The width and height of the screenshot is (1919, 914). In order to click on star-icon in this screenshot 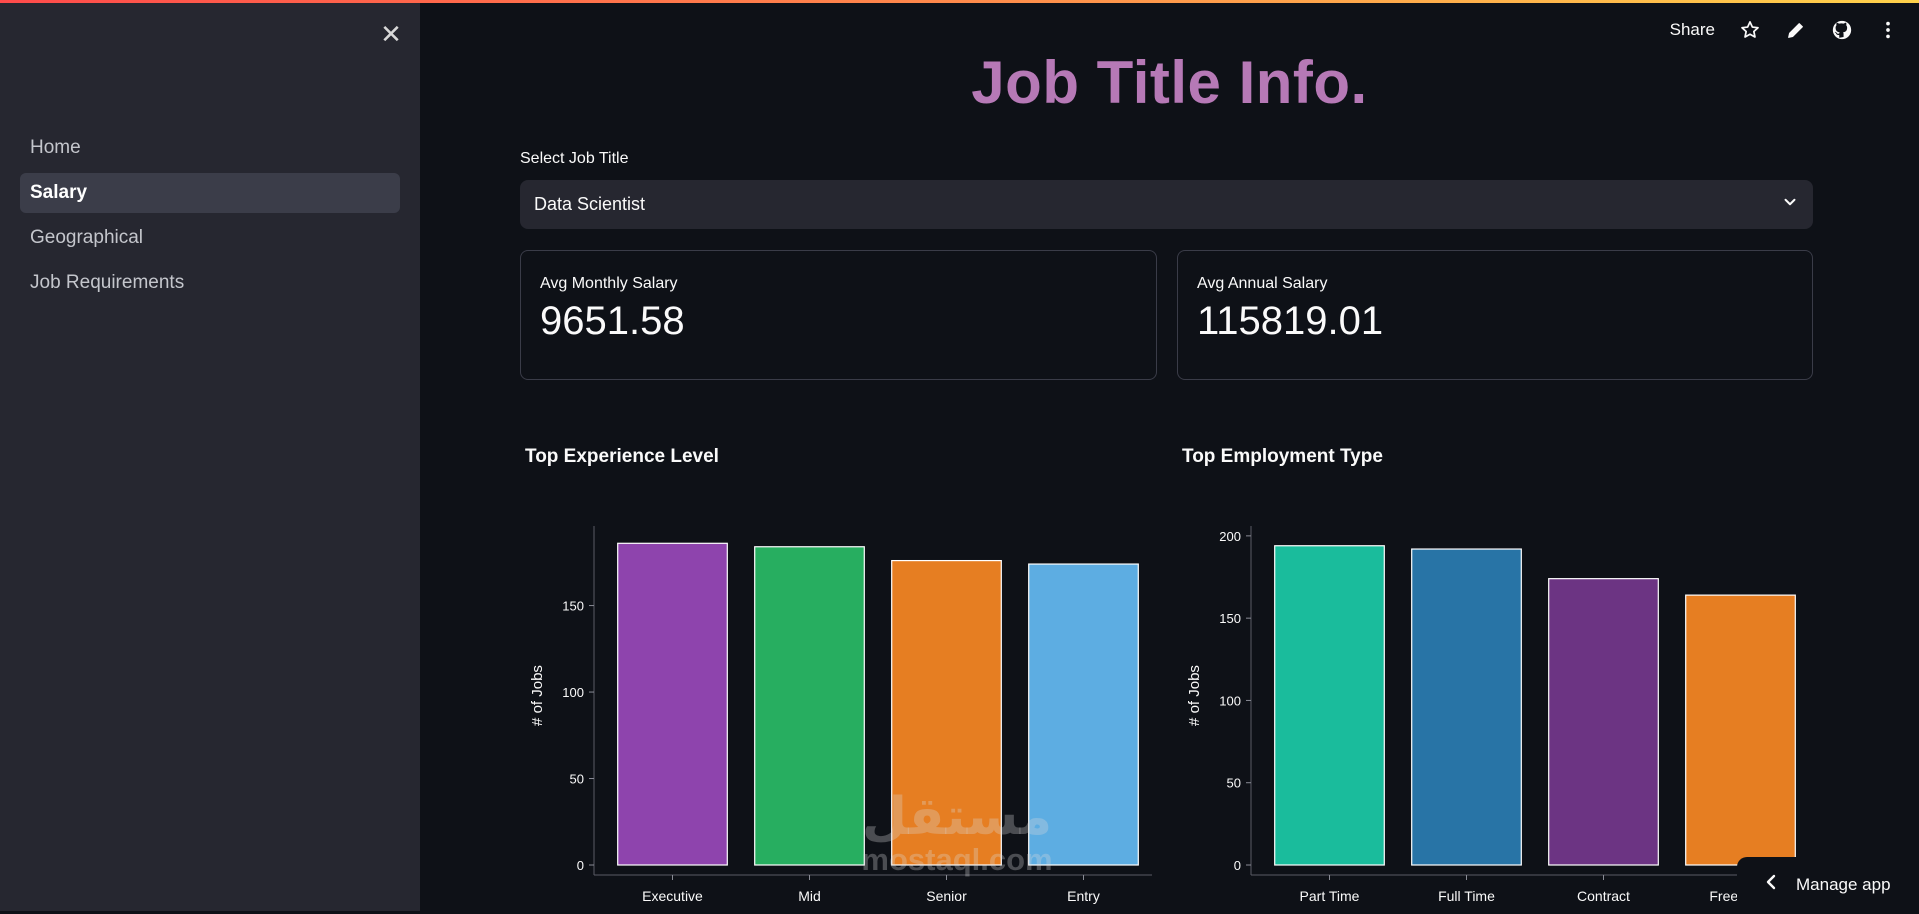, I will do `click(1750, 30)`.